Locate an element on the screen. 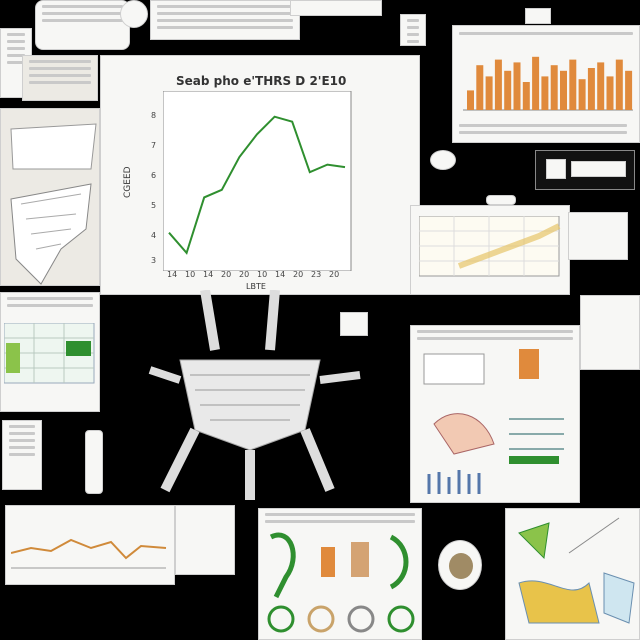 Image resolution: width=640 pixels, height=640 pixels. grid-chart-card is located at coordinates (490, 250).